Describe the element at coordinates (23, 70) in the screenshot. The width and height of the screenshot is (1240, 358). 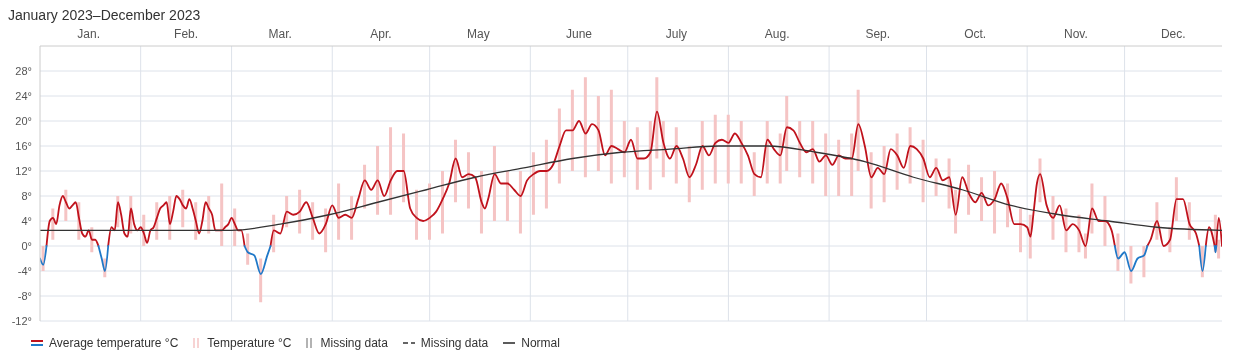
I see `y-tick-label: 28°` at that location.